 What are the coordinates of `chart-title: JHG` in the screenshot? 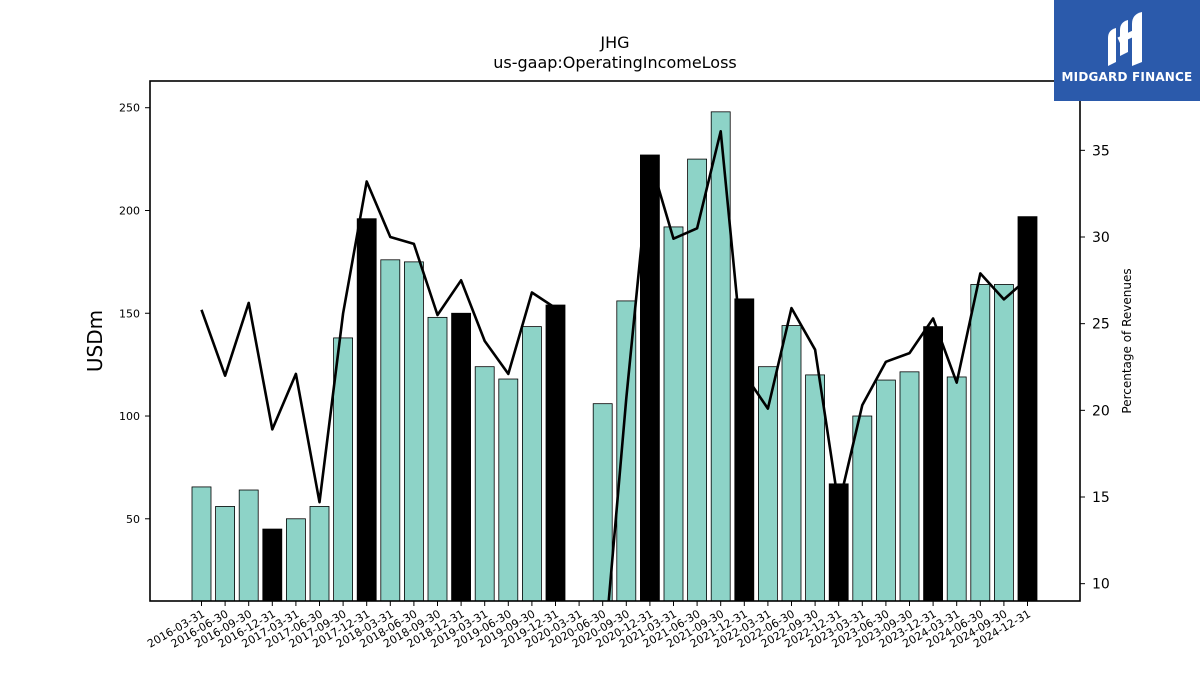 It's located at (614, 42).